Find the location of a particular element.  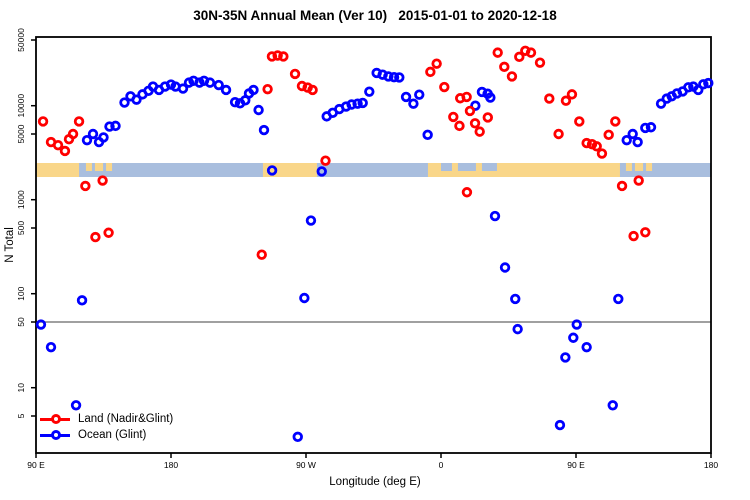

y-tick-label: 10000 is located at coordinates (21, 106).